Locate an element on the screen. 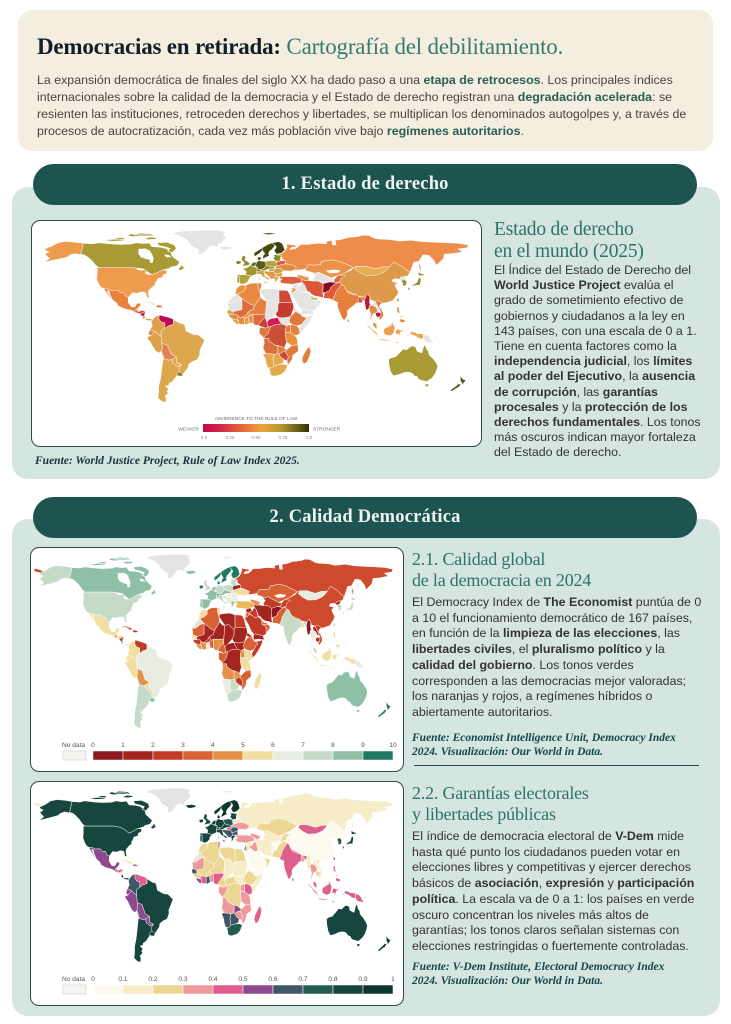 The height and width of the screenshot is (1024, 731). svg-text: WEAKER is located at coordinates (188, 430).